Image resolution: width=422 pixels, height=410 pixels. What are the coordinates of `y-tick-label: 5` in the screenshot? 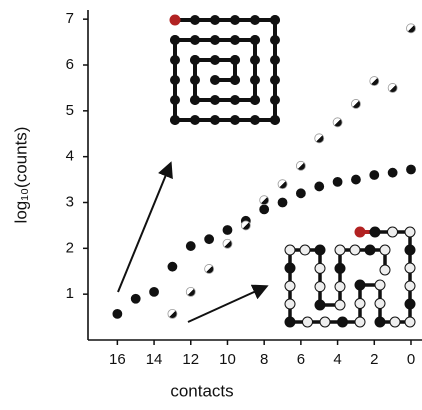 It's located at (70, 110).